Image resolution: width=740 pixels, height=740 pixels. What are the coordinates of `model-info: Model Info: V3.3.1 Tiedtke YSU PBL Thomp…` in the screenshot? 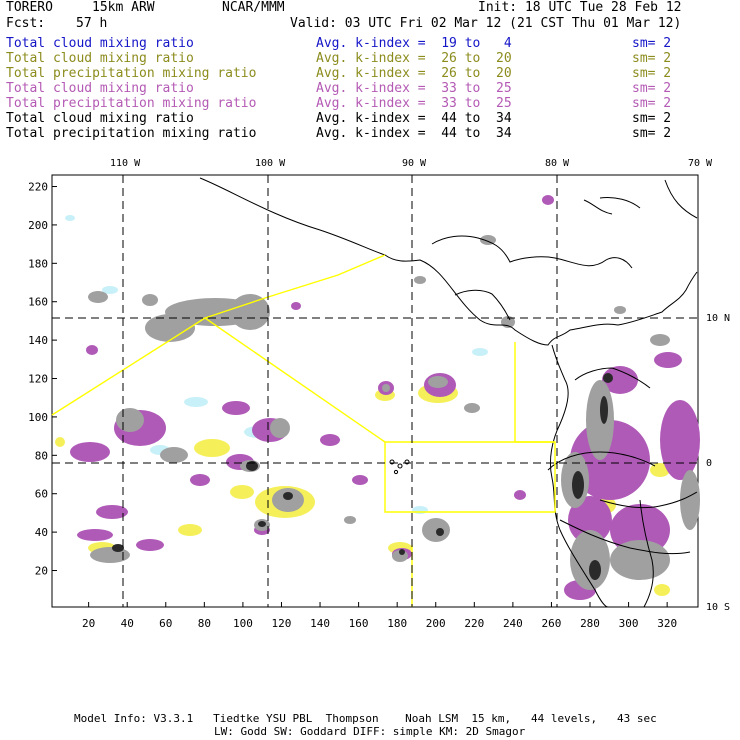 It's located at (365, 718).